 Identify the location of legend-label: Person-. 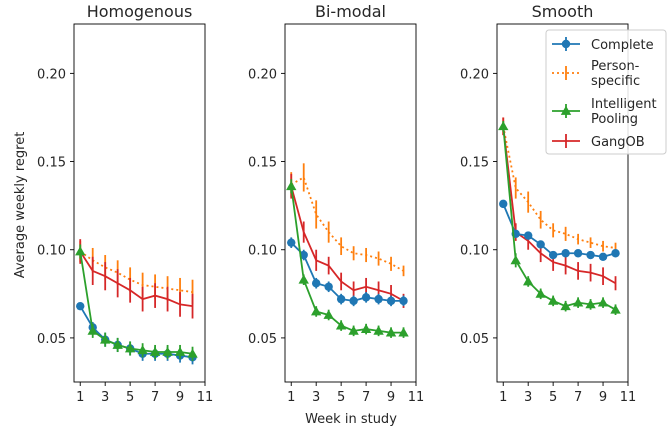
(615, 66).